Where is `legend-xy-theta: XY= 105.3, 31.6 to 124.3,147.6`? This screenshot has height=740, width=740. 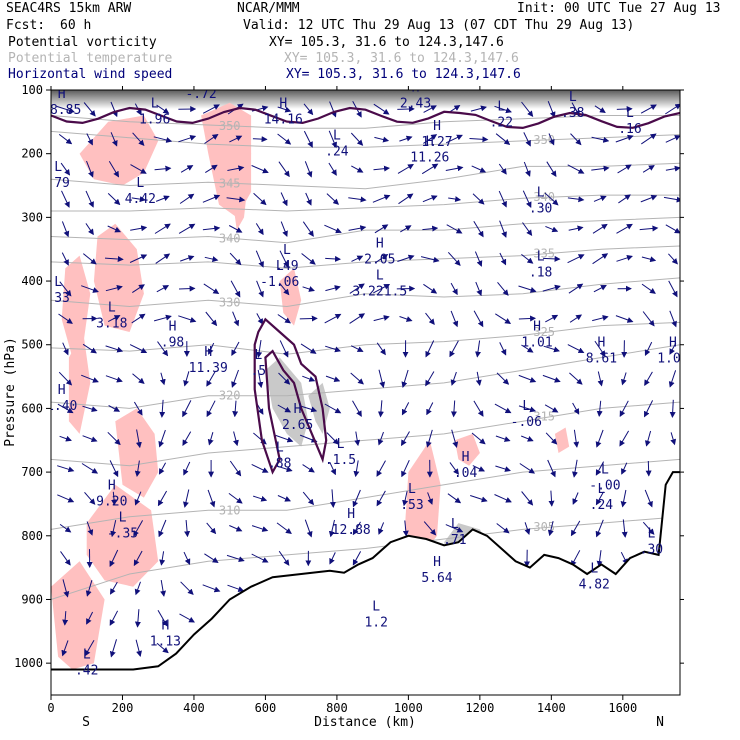 legend-xy-theta: XY= 105.3, 31.6 to 124.3,147.6 is located at coordinates (401, 58).